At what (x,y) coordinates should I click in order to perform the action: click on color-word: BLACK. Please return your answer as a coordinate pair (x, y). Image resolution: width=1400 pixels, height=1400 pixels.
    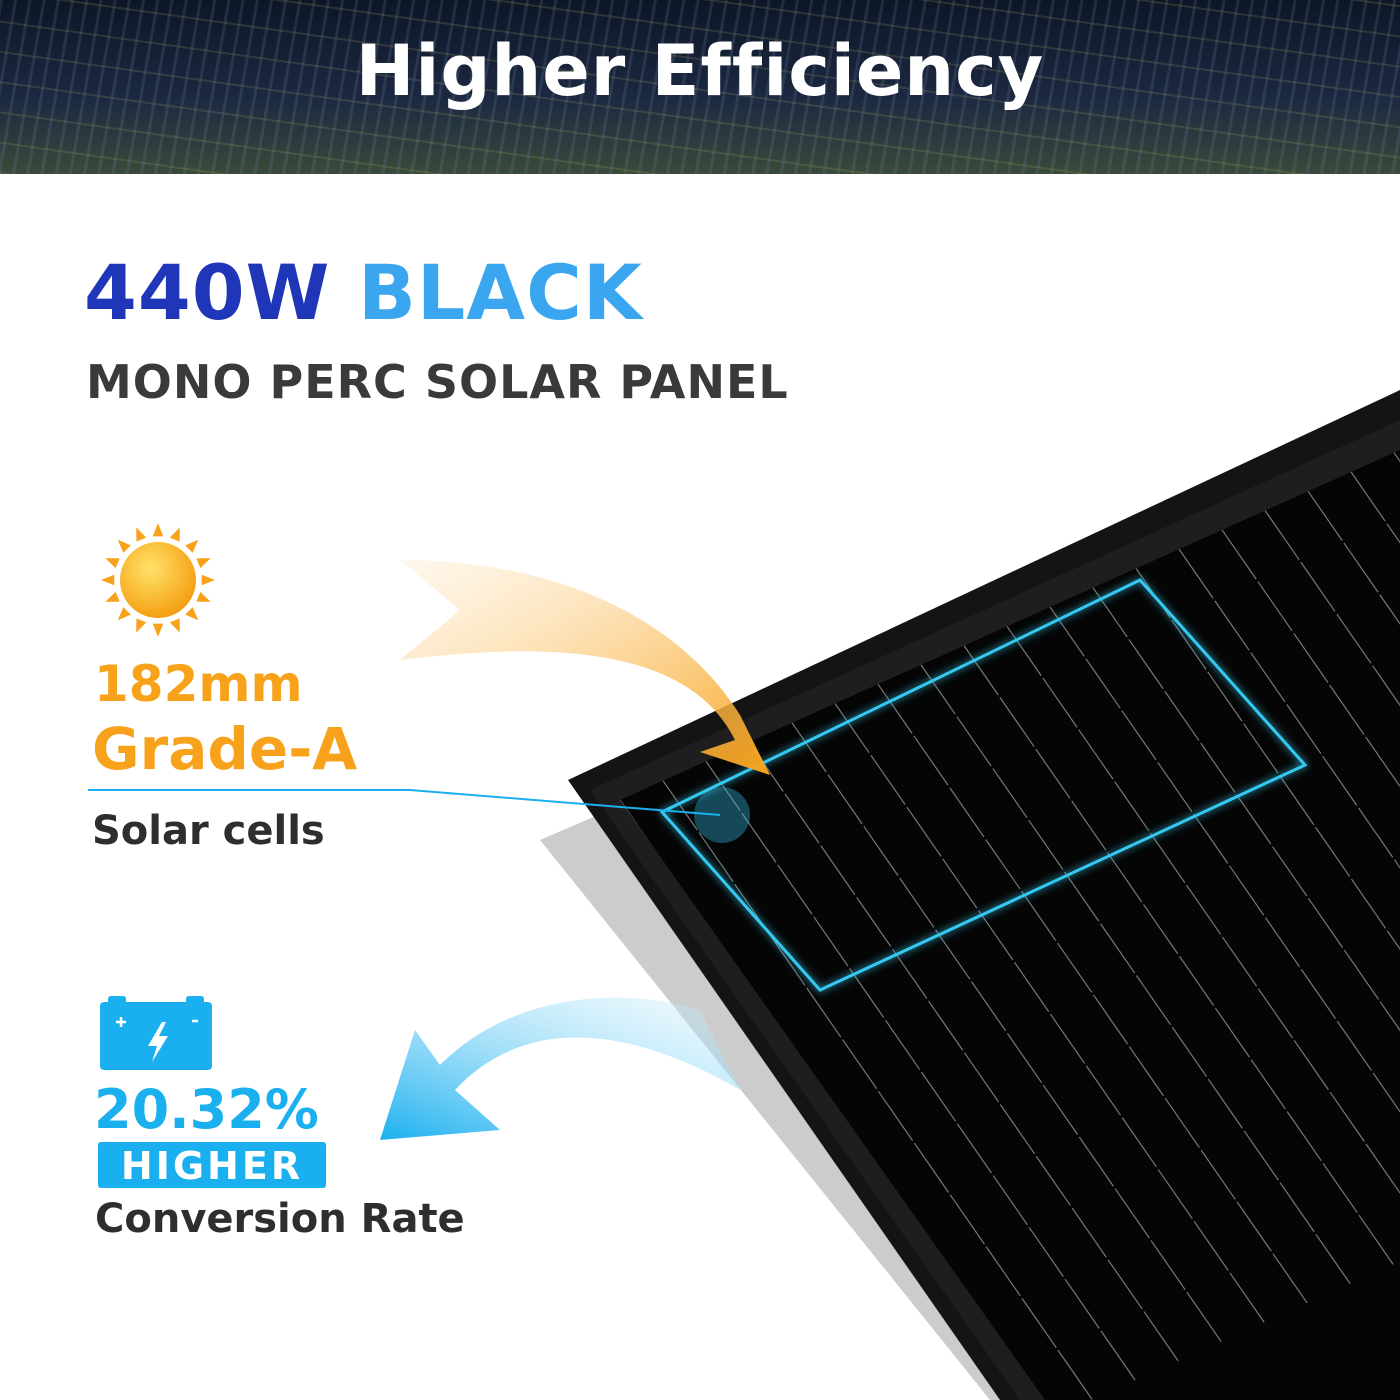
    Looking at the image, I should click on (500, 292).